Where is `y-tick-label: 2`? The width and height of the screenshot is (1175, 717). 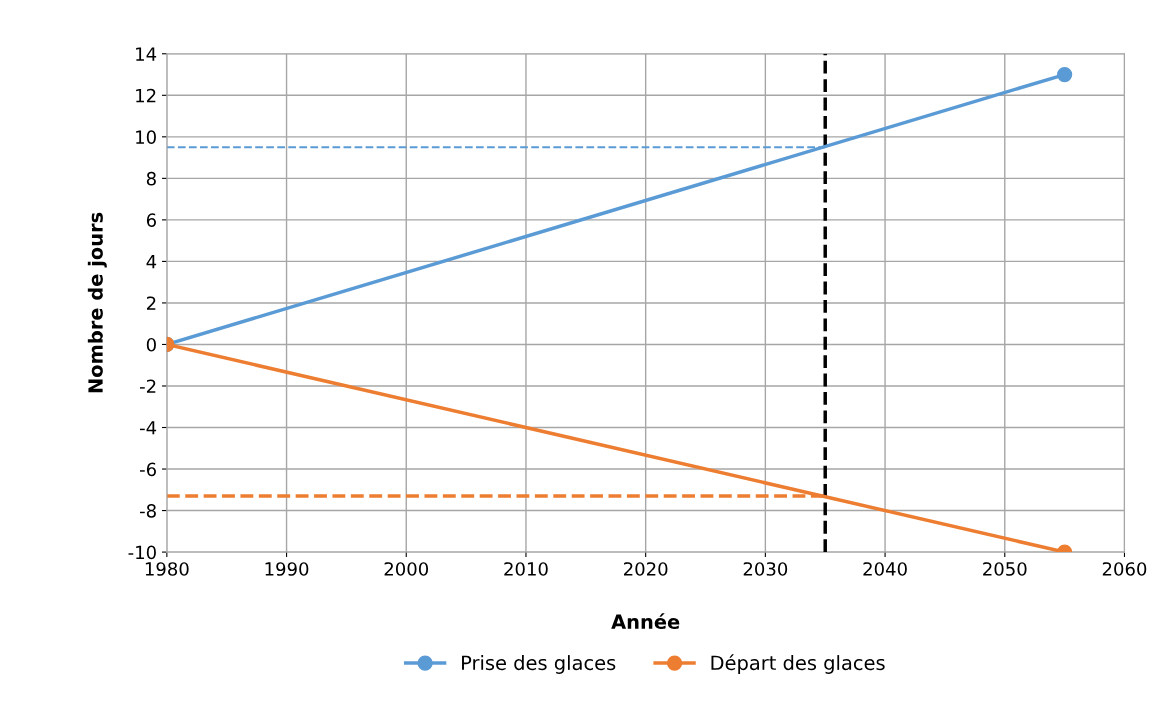 y-tick-label: 2 is located at coordinates (151, 303).